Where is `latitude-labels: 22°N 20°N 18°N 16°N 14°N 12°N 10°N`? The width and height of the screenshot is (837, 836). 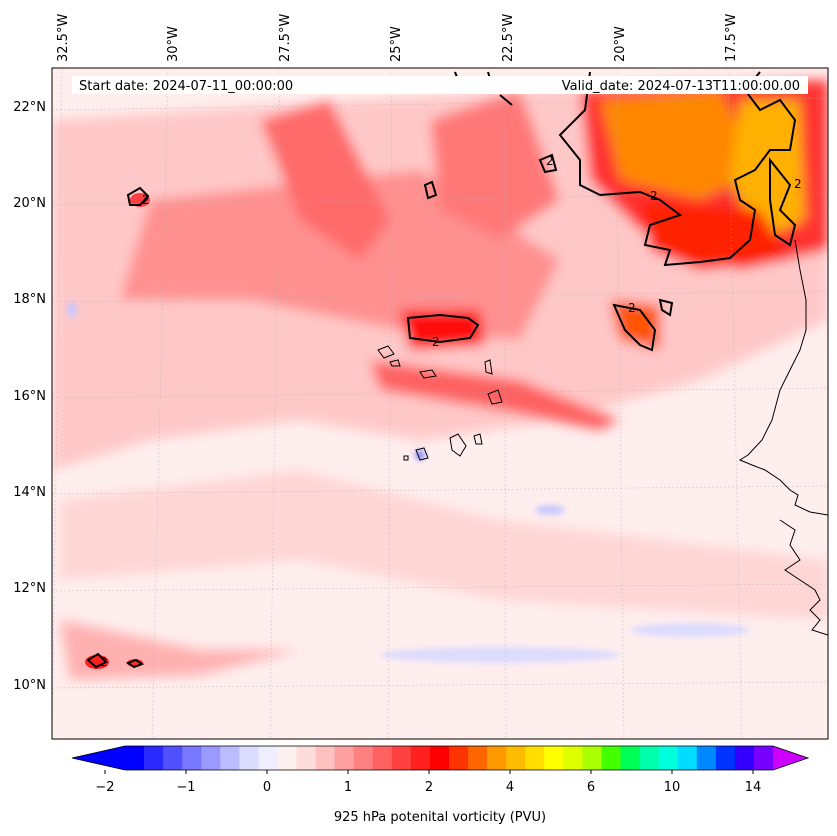
latitude-labels: 22°N 20°N 18°N 16°N 14°N 12°N 10°N is located at coordinates (29, 396).